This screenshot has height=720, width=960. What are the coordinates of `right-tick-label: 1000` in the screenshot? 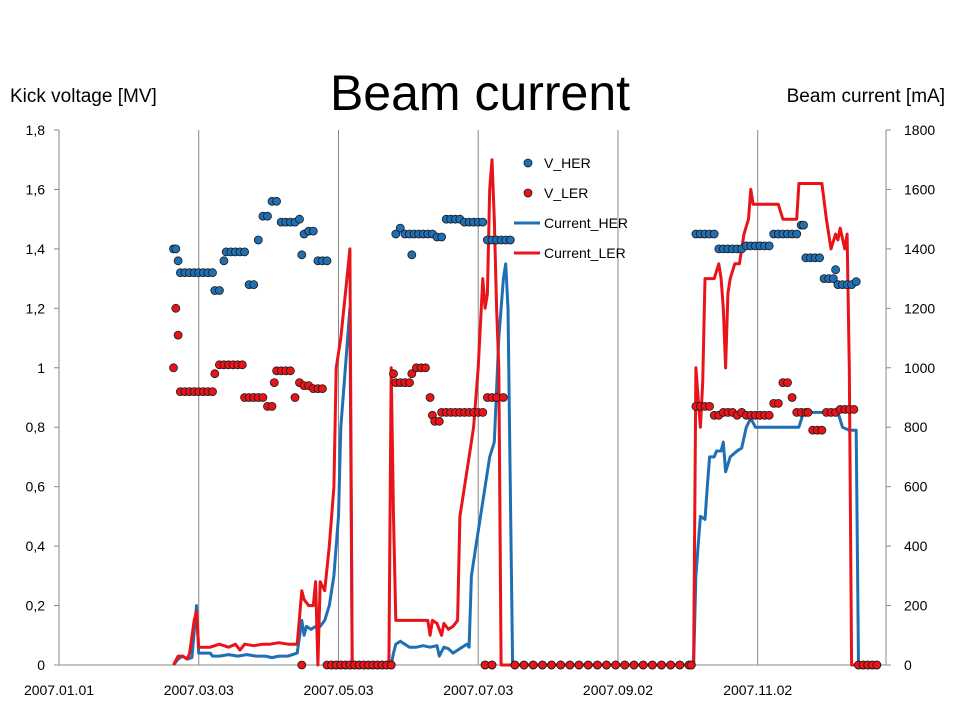 It's located at (919, 368).